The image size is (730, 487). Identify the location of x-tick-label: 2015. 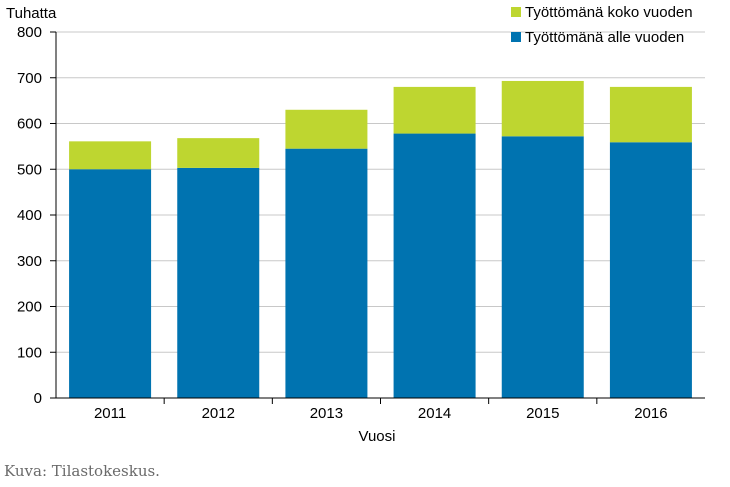
(542, 413).